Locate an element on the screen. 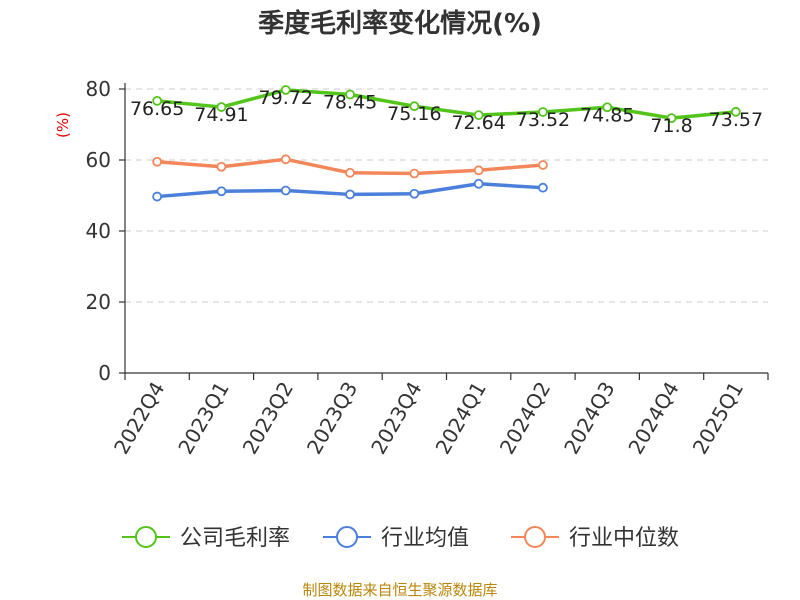 Image resolution: width=800 pixels, height=600 pixels. data-label-2023Q1: 74.91 is located at coordinates (221, 115).